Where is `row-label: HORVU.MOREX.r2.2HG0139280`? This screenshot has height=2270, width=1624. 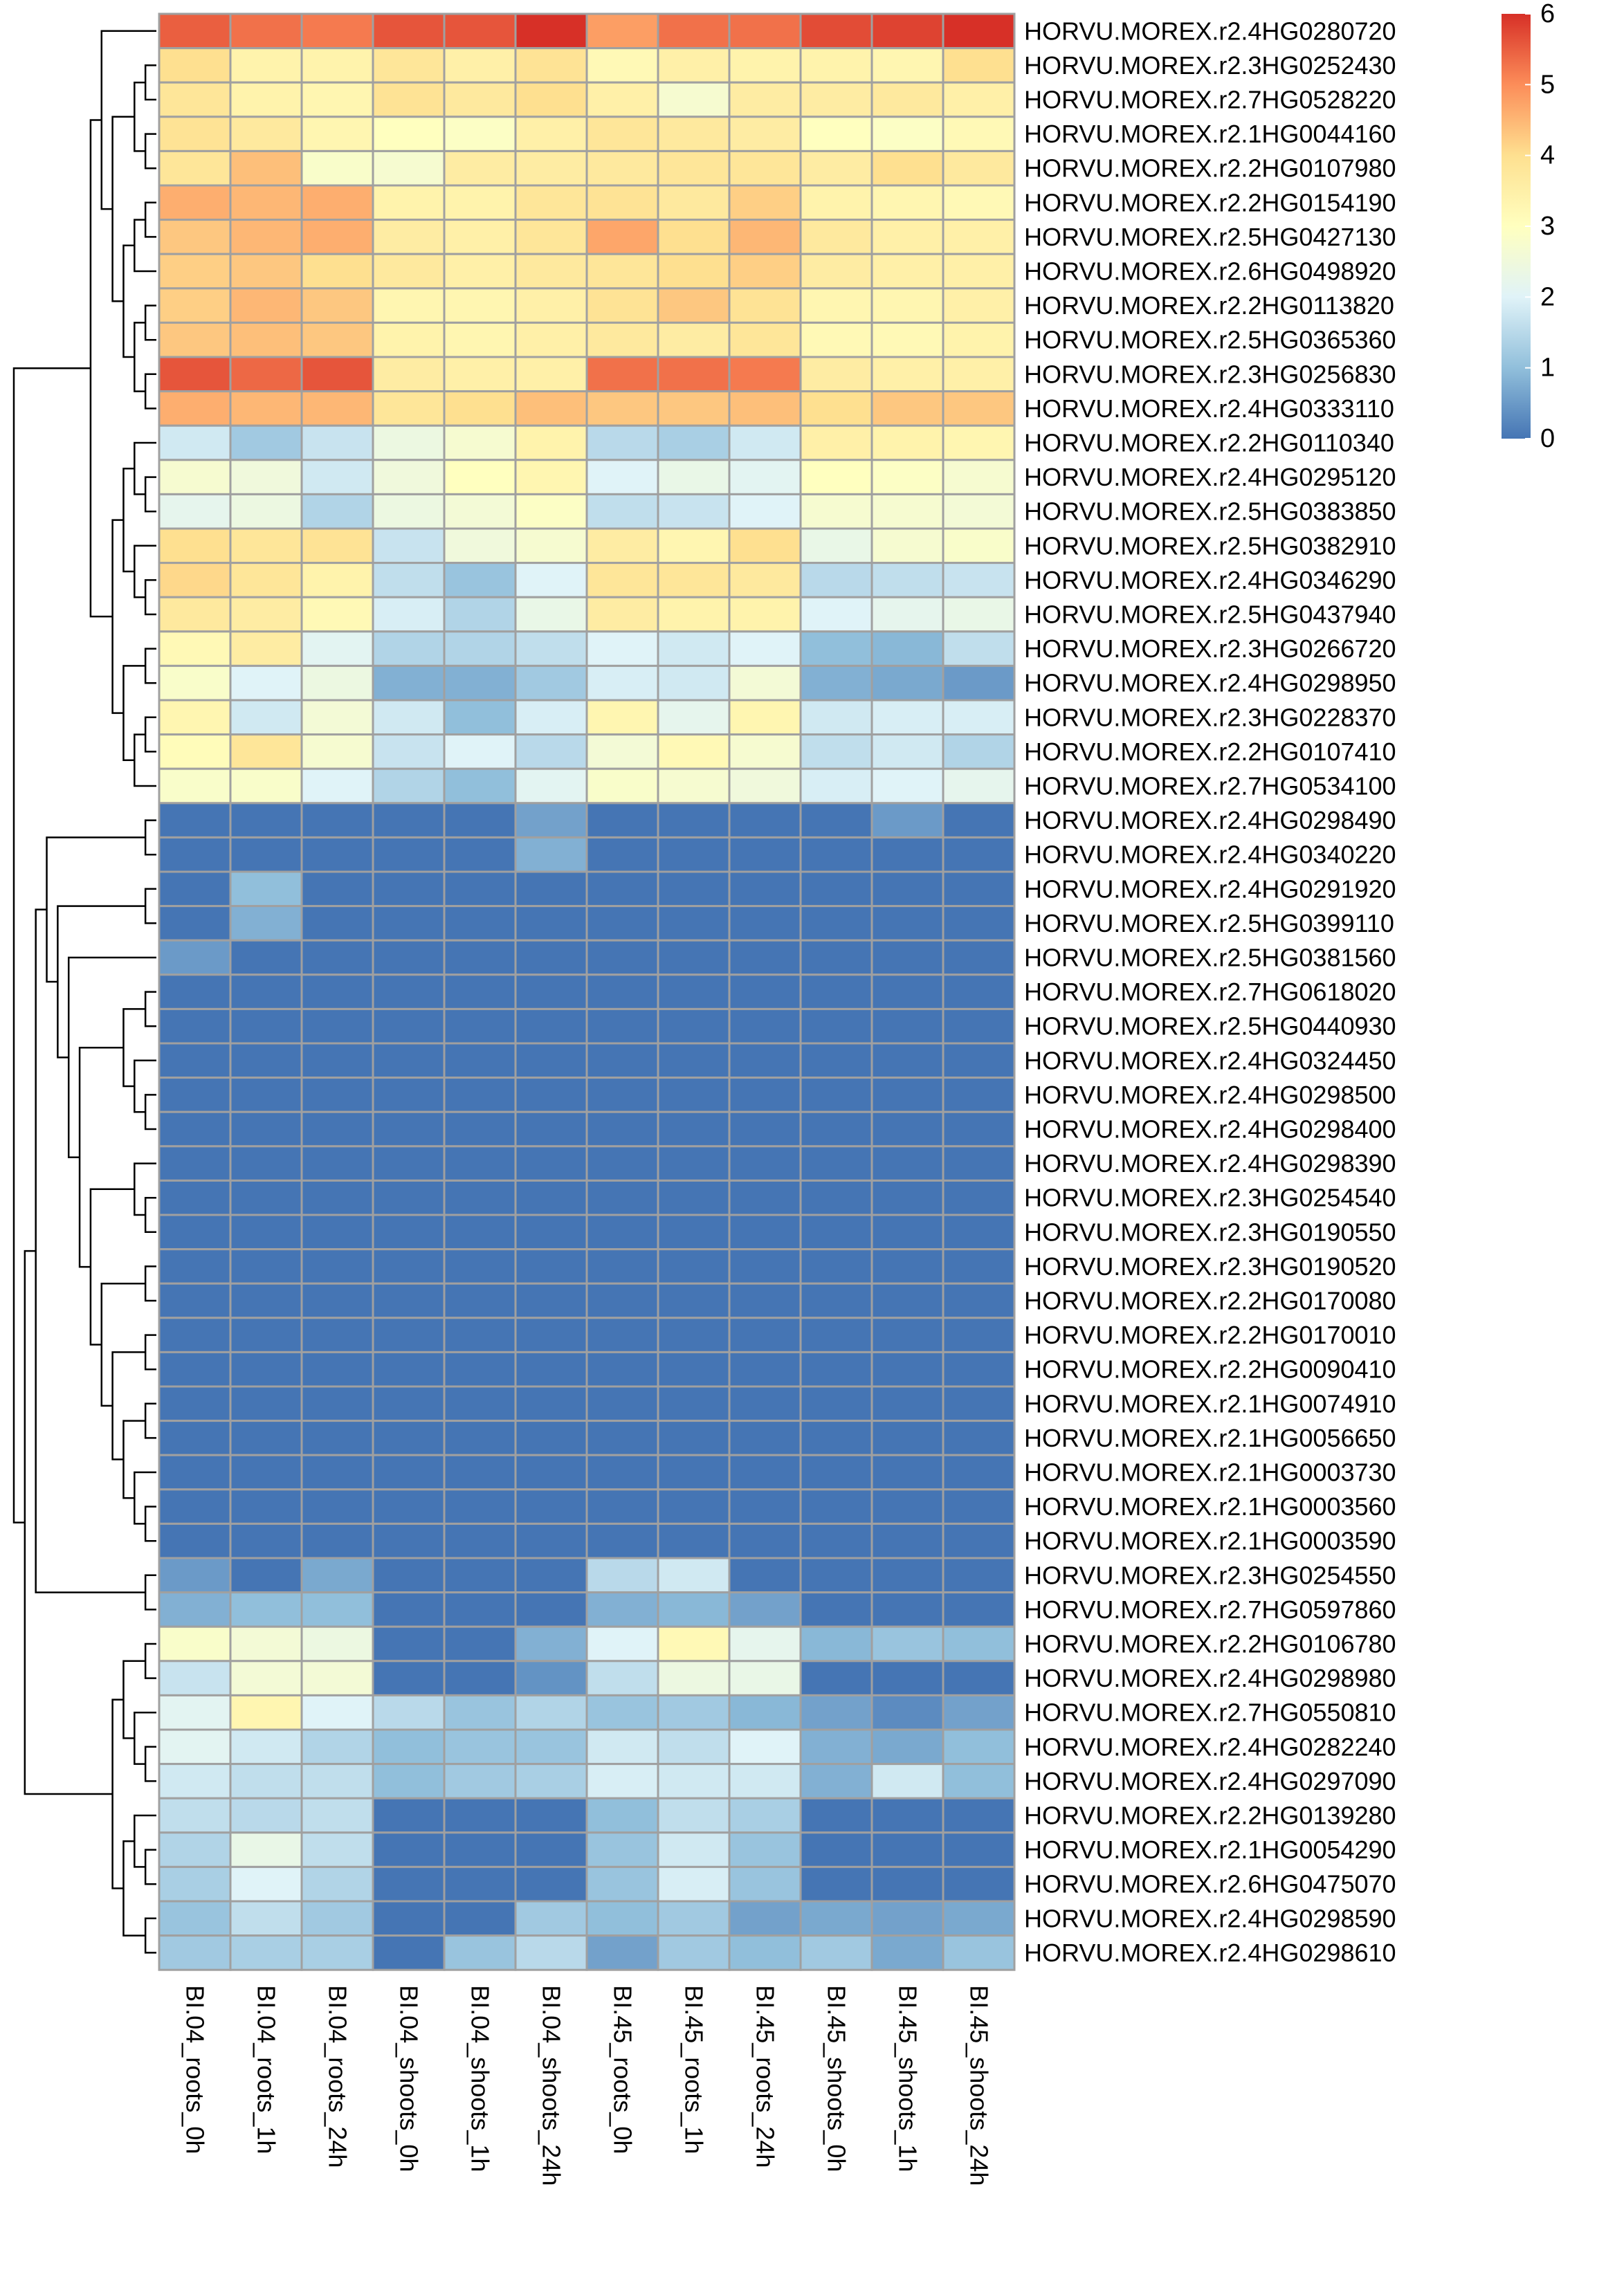 row-label: HORVU.MOREX.r2.2HG0139280 is located at coordinates (1210, 1816).